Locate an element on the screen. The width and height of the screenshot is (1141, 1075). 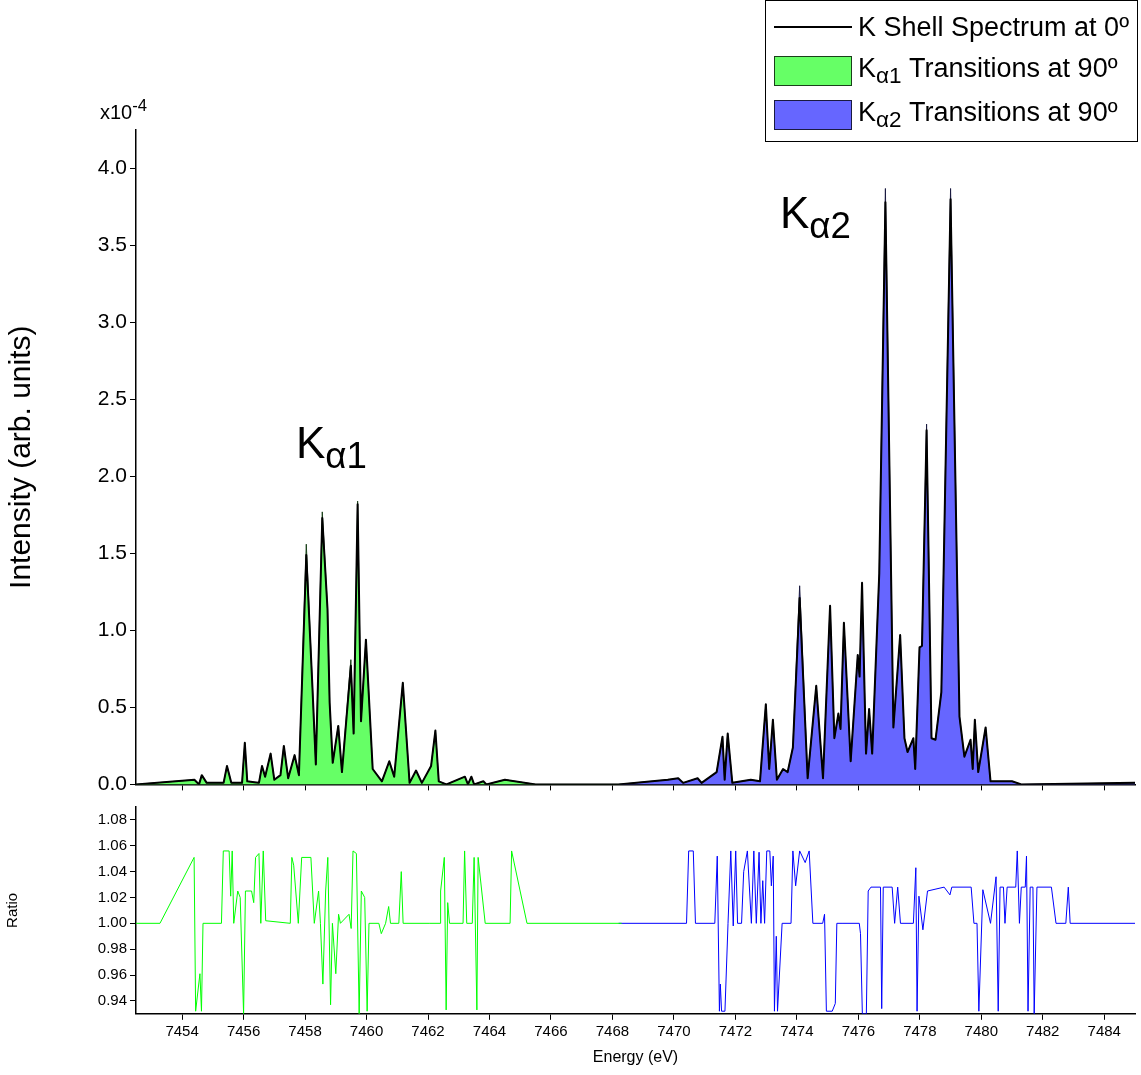
y-tick-label: 2.5 is located at coordinates (112, 398).